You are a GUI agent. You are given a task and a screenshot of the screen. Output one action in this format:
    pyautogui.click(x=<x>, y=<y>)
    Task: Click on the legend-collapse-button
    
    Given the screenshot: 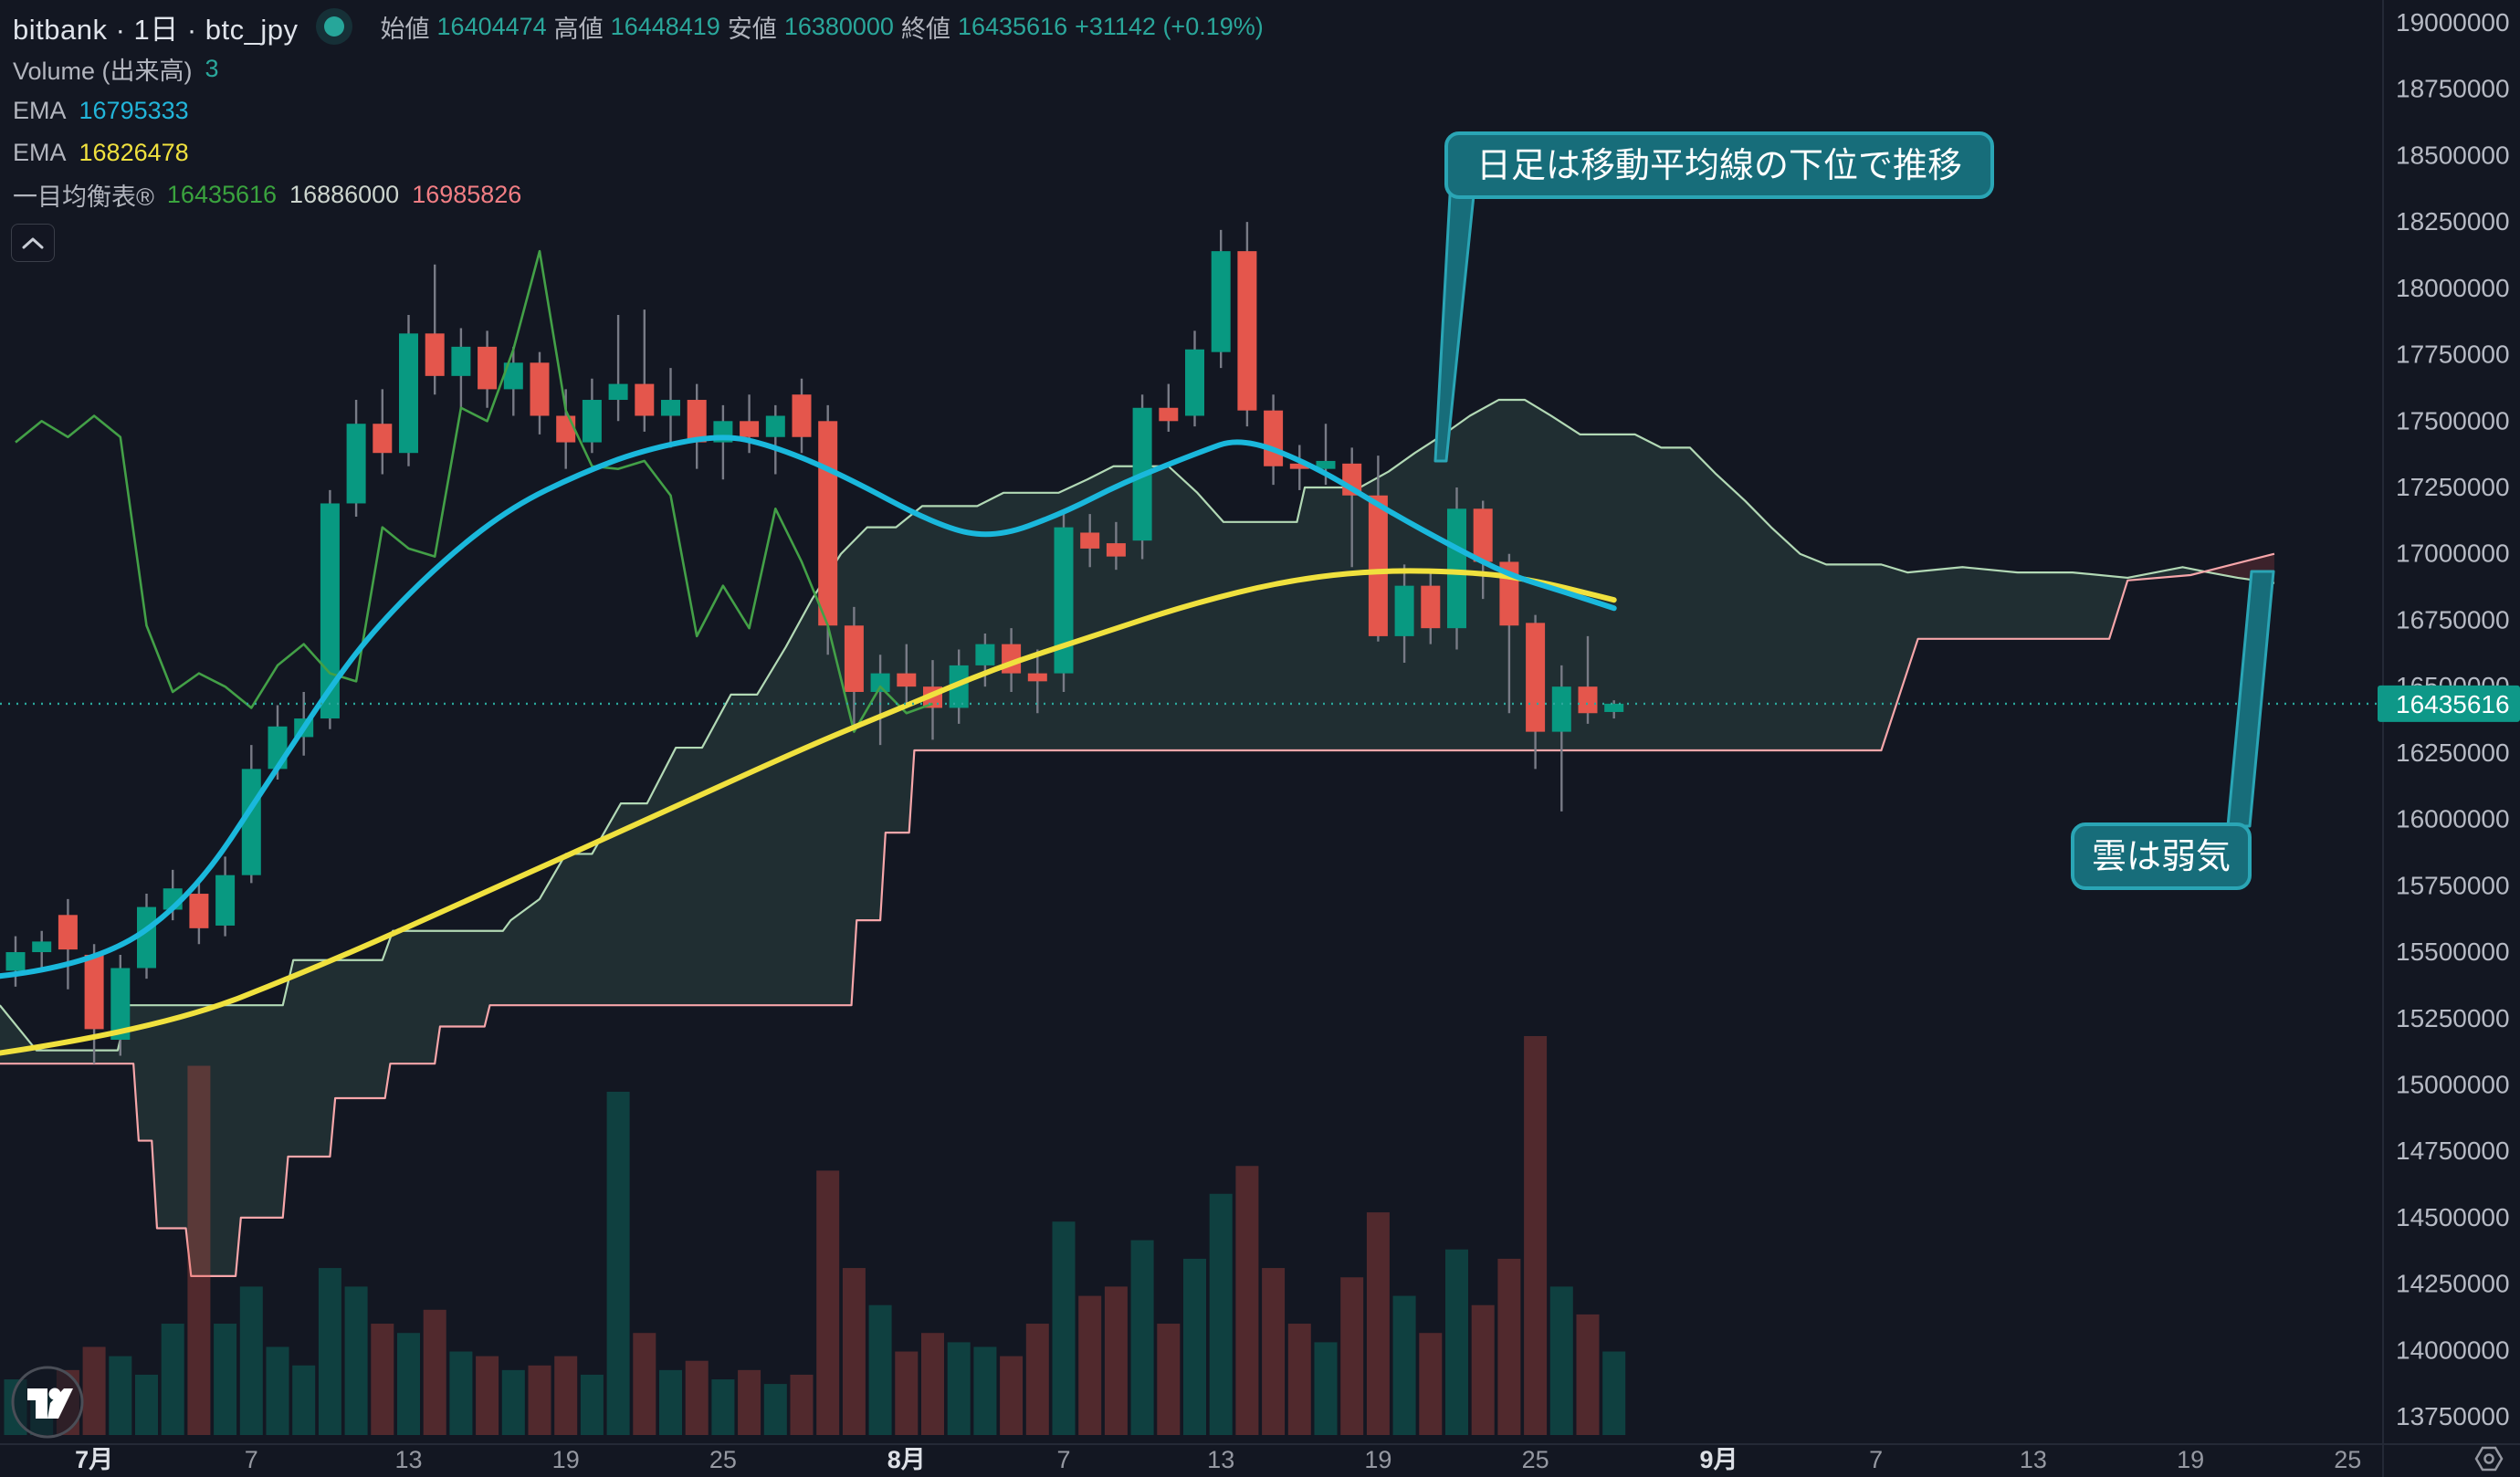 What is the action you would take?
    pyautogui.click(x=33, y=243)
    